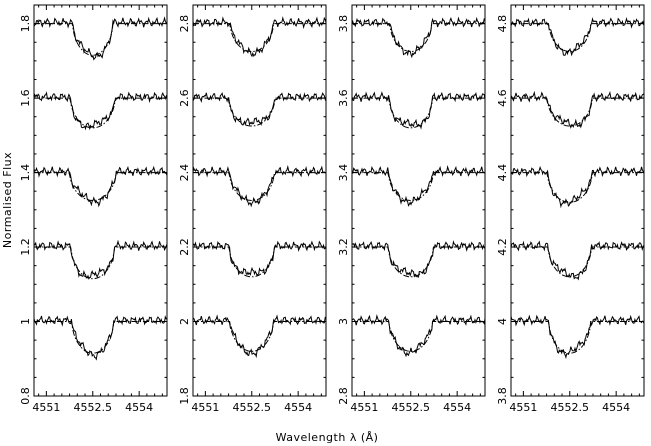 The width and height of the screenshot is (651, 446). What do you see at coordinates (502, 247) in the screenshot?
I see `y-tick-label: 4.2` at bounding box center [502, 247].